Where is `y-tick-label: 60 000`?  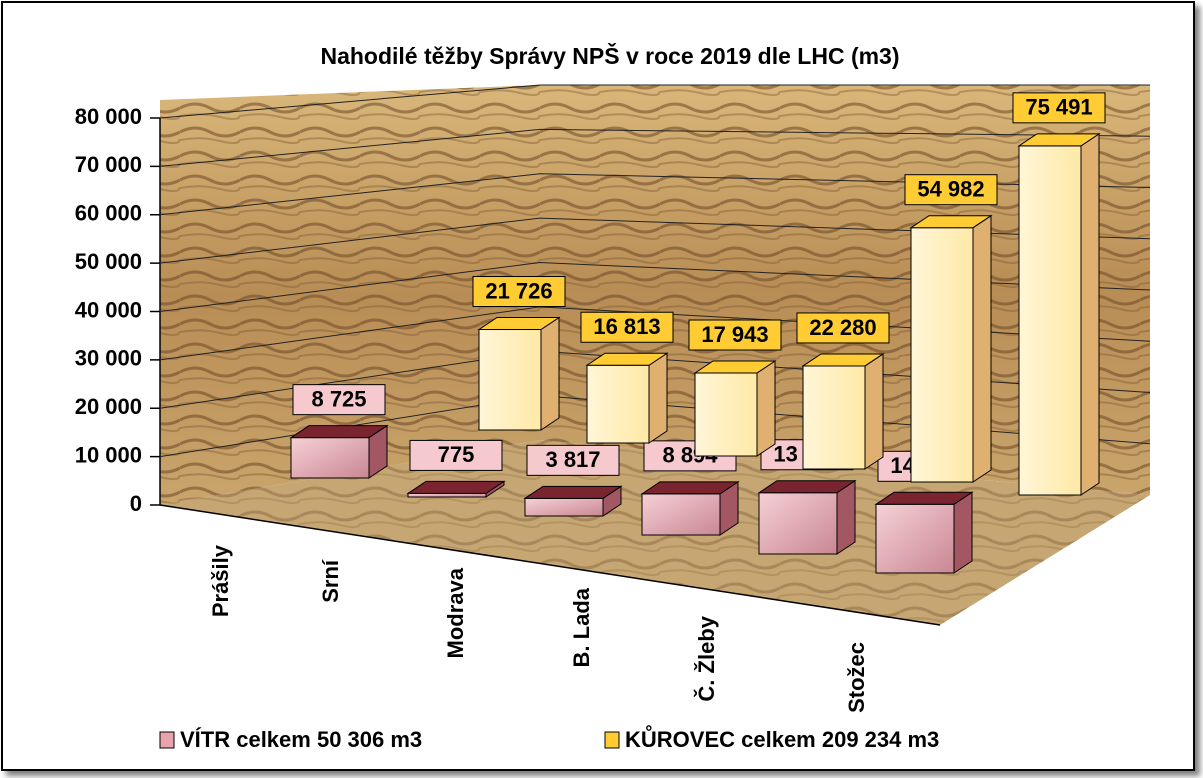 y-tick-label: 60 000 is located at coordinates (108, 213).